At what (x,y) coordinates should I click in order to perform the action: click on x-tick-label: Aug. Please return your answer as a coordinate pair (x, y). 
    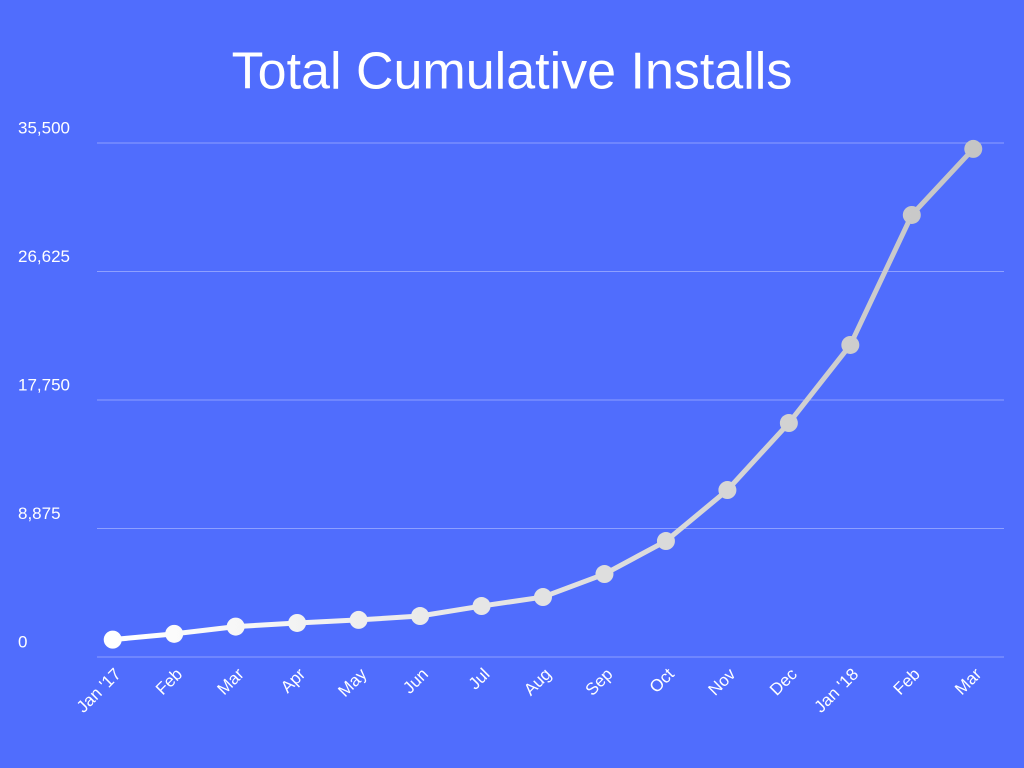
    Looking at the image, I should click on (537, 682).